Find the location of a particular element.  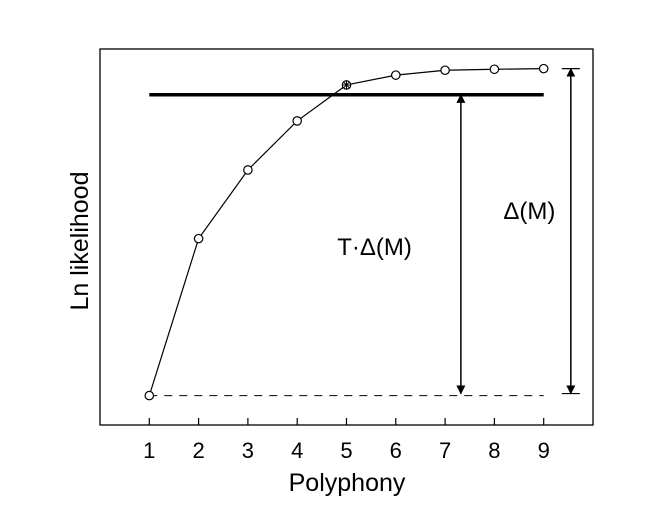

x-axis-label: Polyphony is located at coordinates (347, 483).